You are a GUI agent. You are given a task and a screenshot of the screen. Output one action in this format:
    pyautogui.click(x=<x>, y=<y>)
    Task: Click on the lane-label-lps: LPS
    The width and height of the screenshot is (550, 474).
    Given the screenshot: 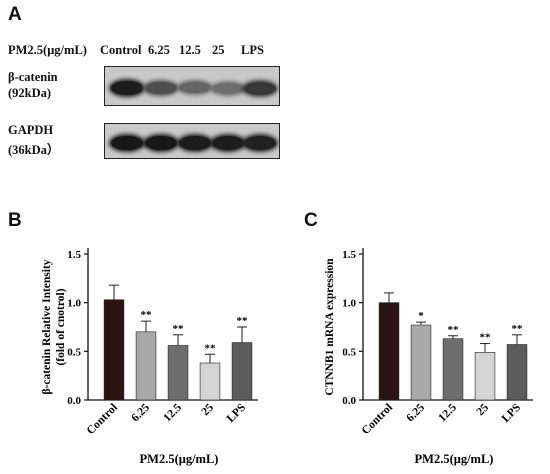 What is the action you would take?
    pyautogui.click(x=252, y=50)
    